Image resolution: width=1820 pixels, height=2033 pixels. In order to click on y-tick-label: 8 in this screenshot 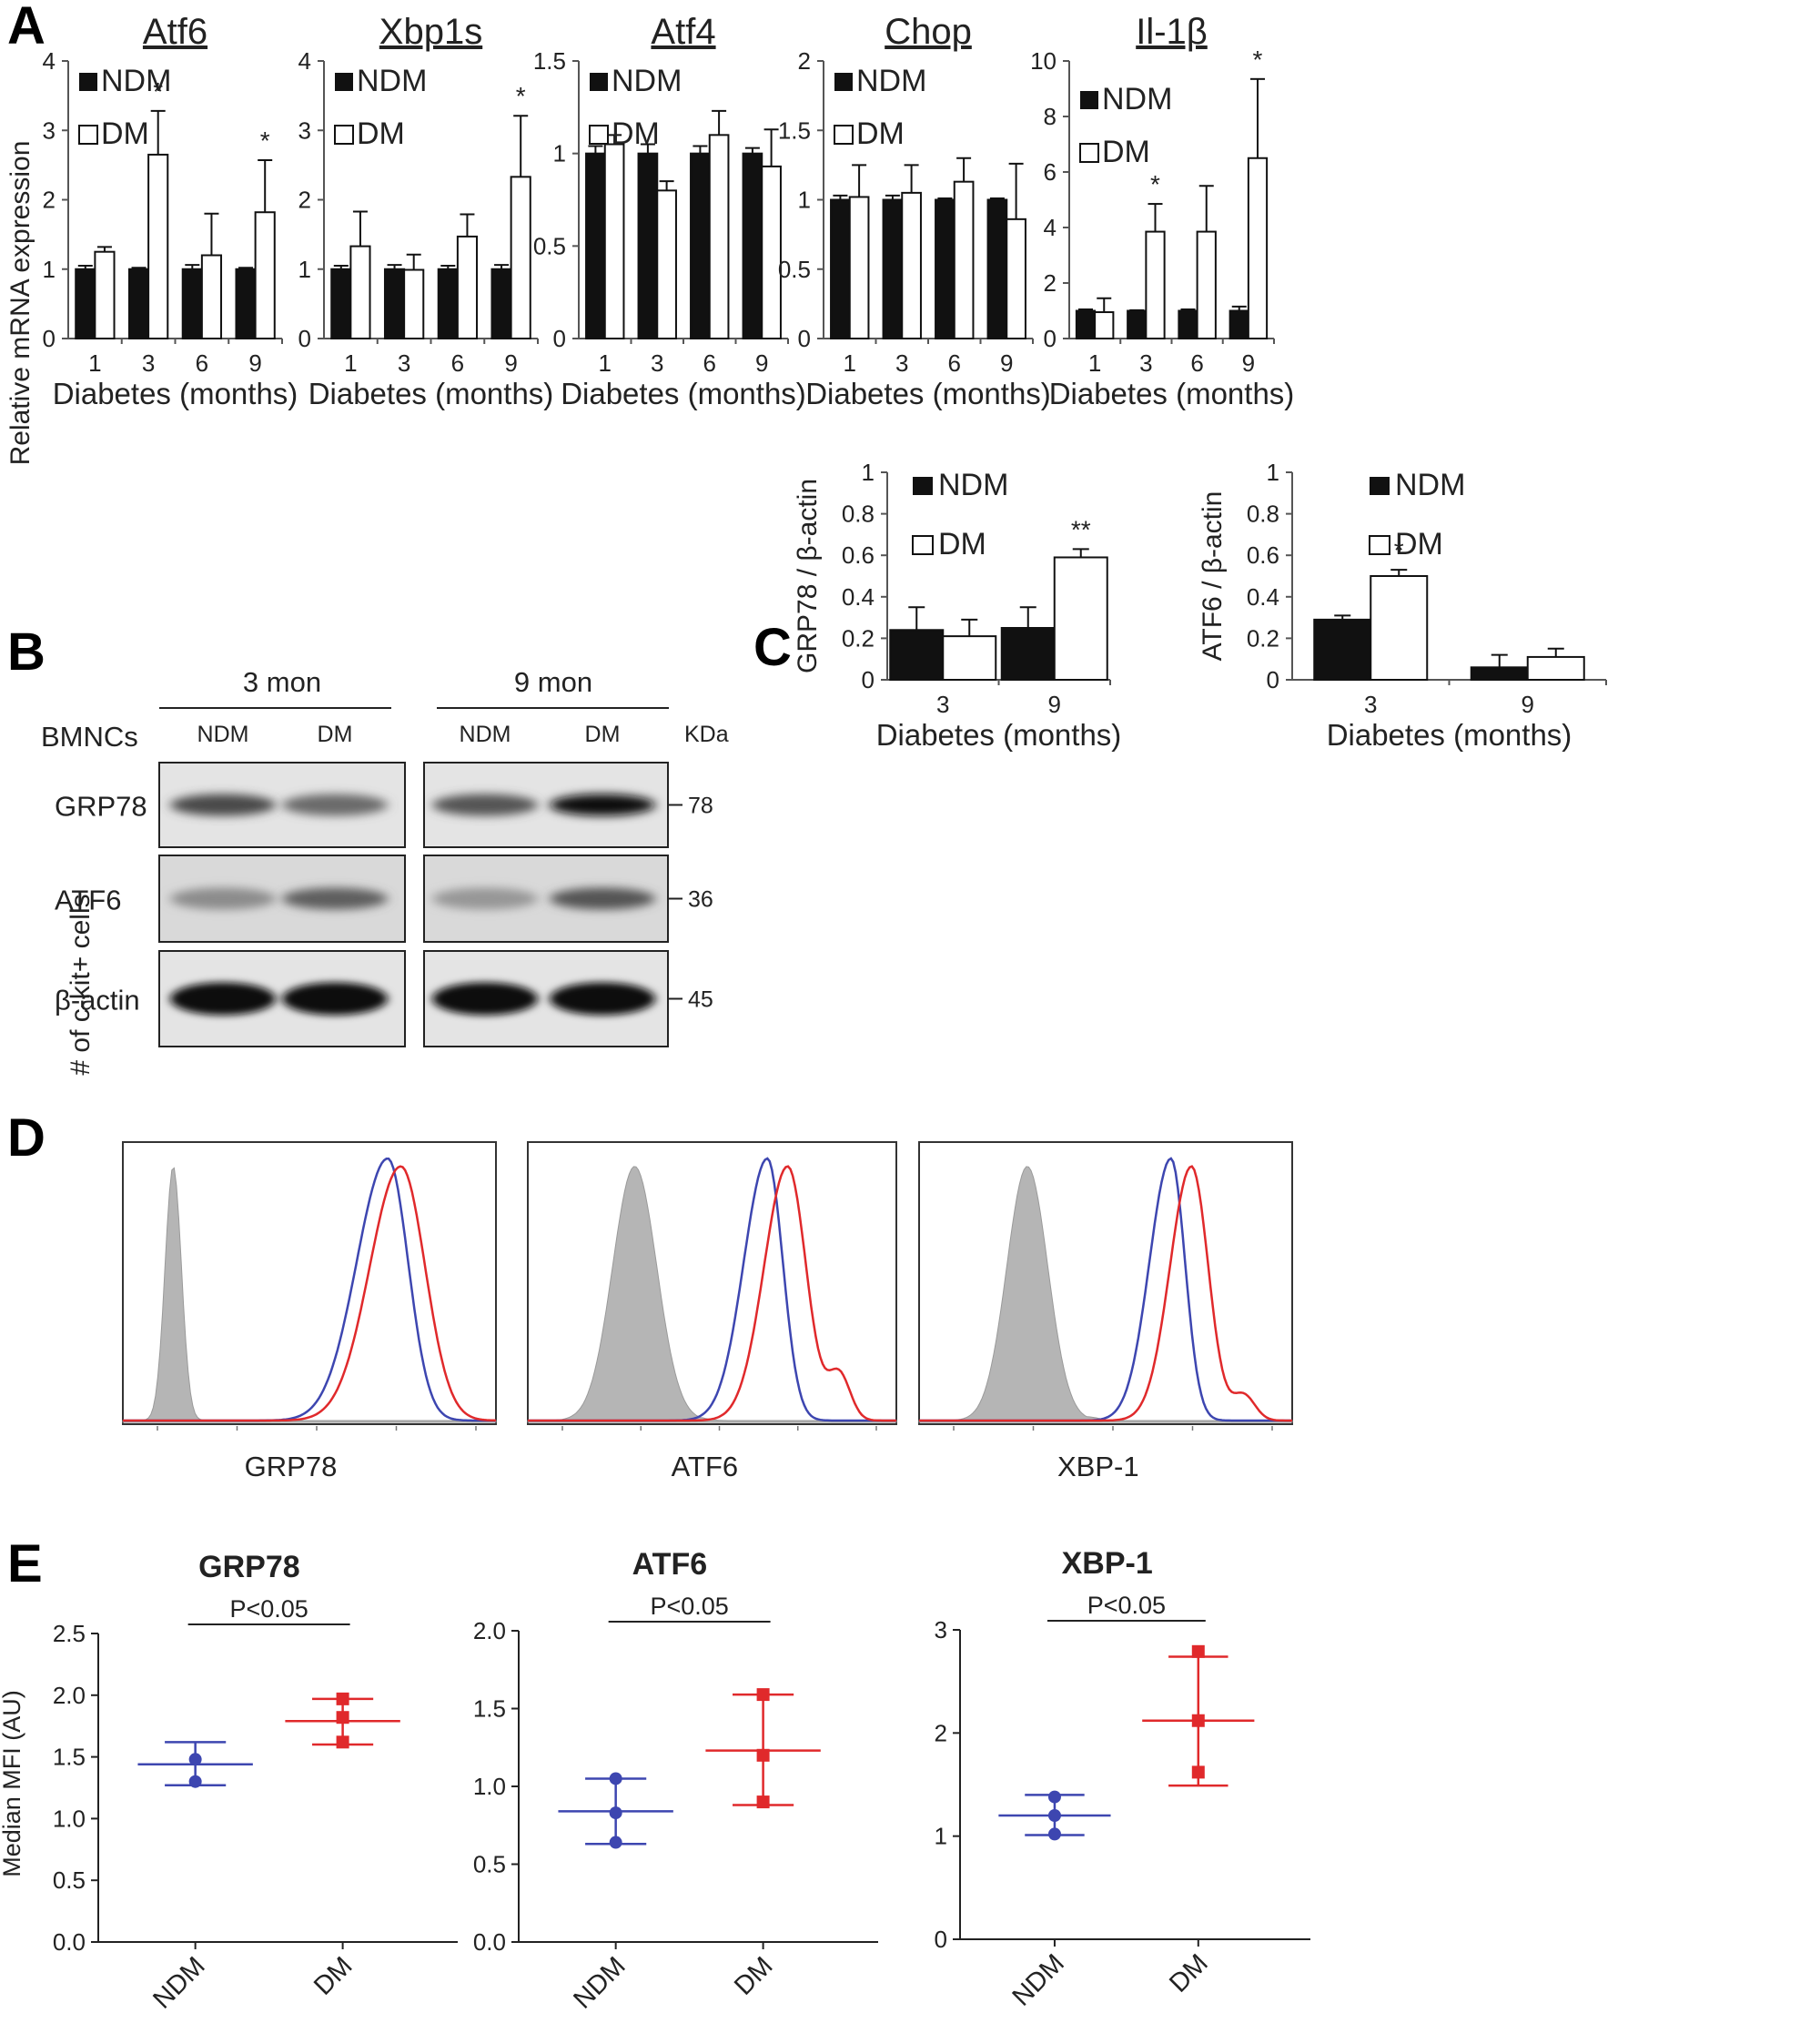, I will do `click(1051, 116)`.